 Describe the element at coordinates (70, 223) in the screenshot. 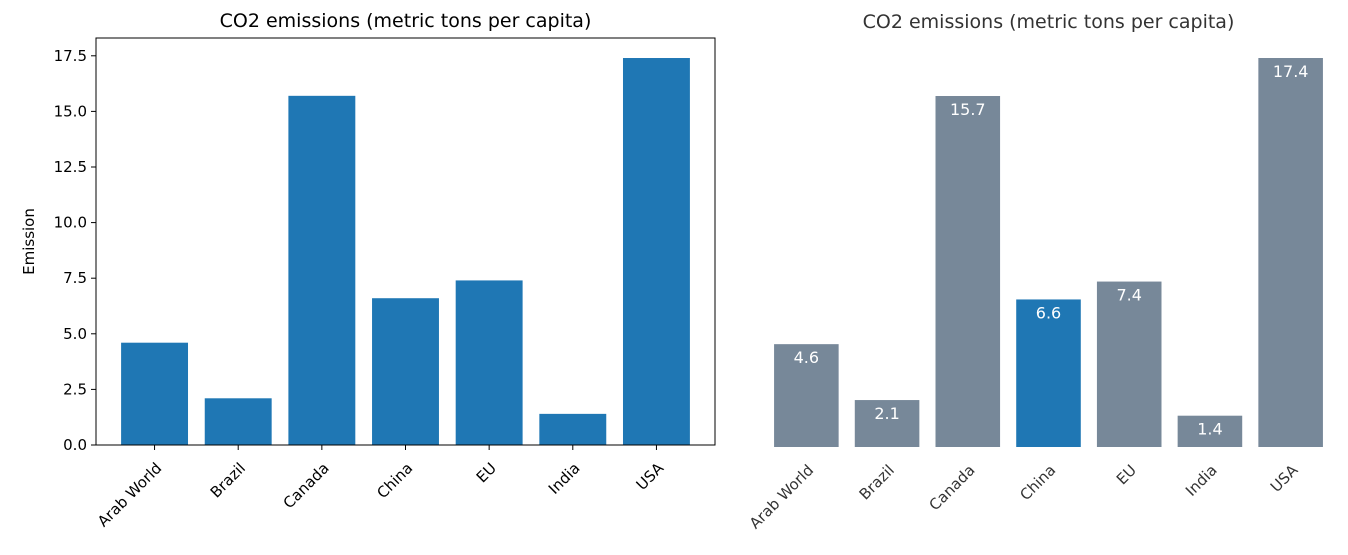

I see `y-tick-label: 10.0` at that location.